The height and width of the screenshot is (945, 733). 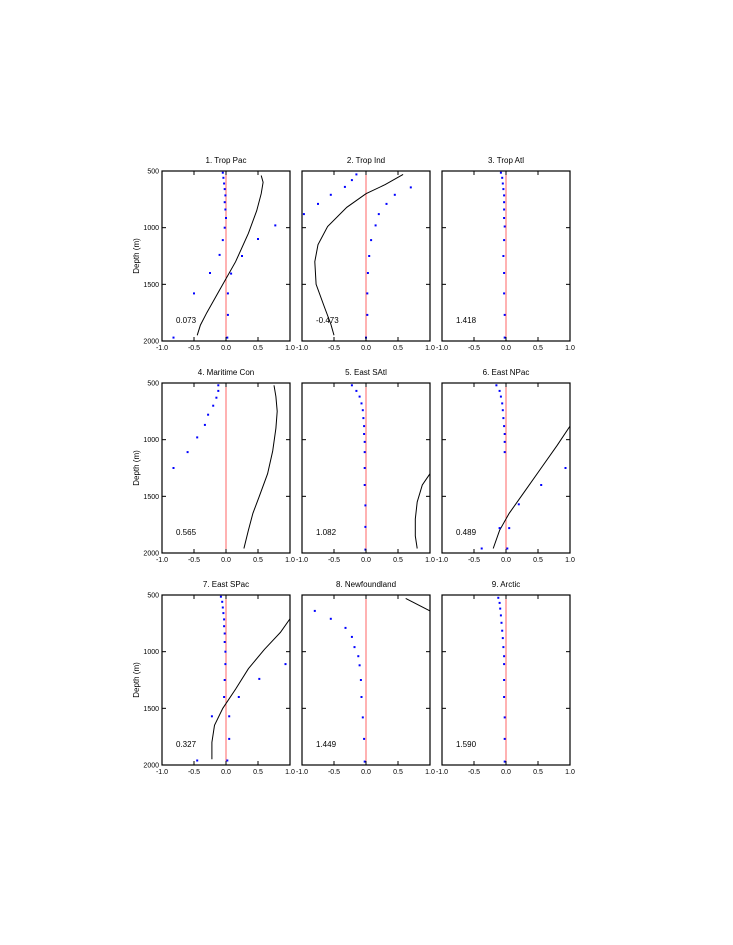 I want to click on panel-annotation: -0.473, so click(x=327, y=320).